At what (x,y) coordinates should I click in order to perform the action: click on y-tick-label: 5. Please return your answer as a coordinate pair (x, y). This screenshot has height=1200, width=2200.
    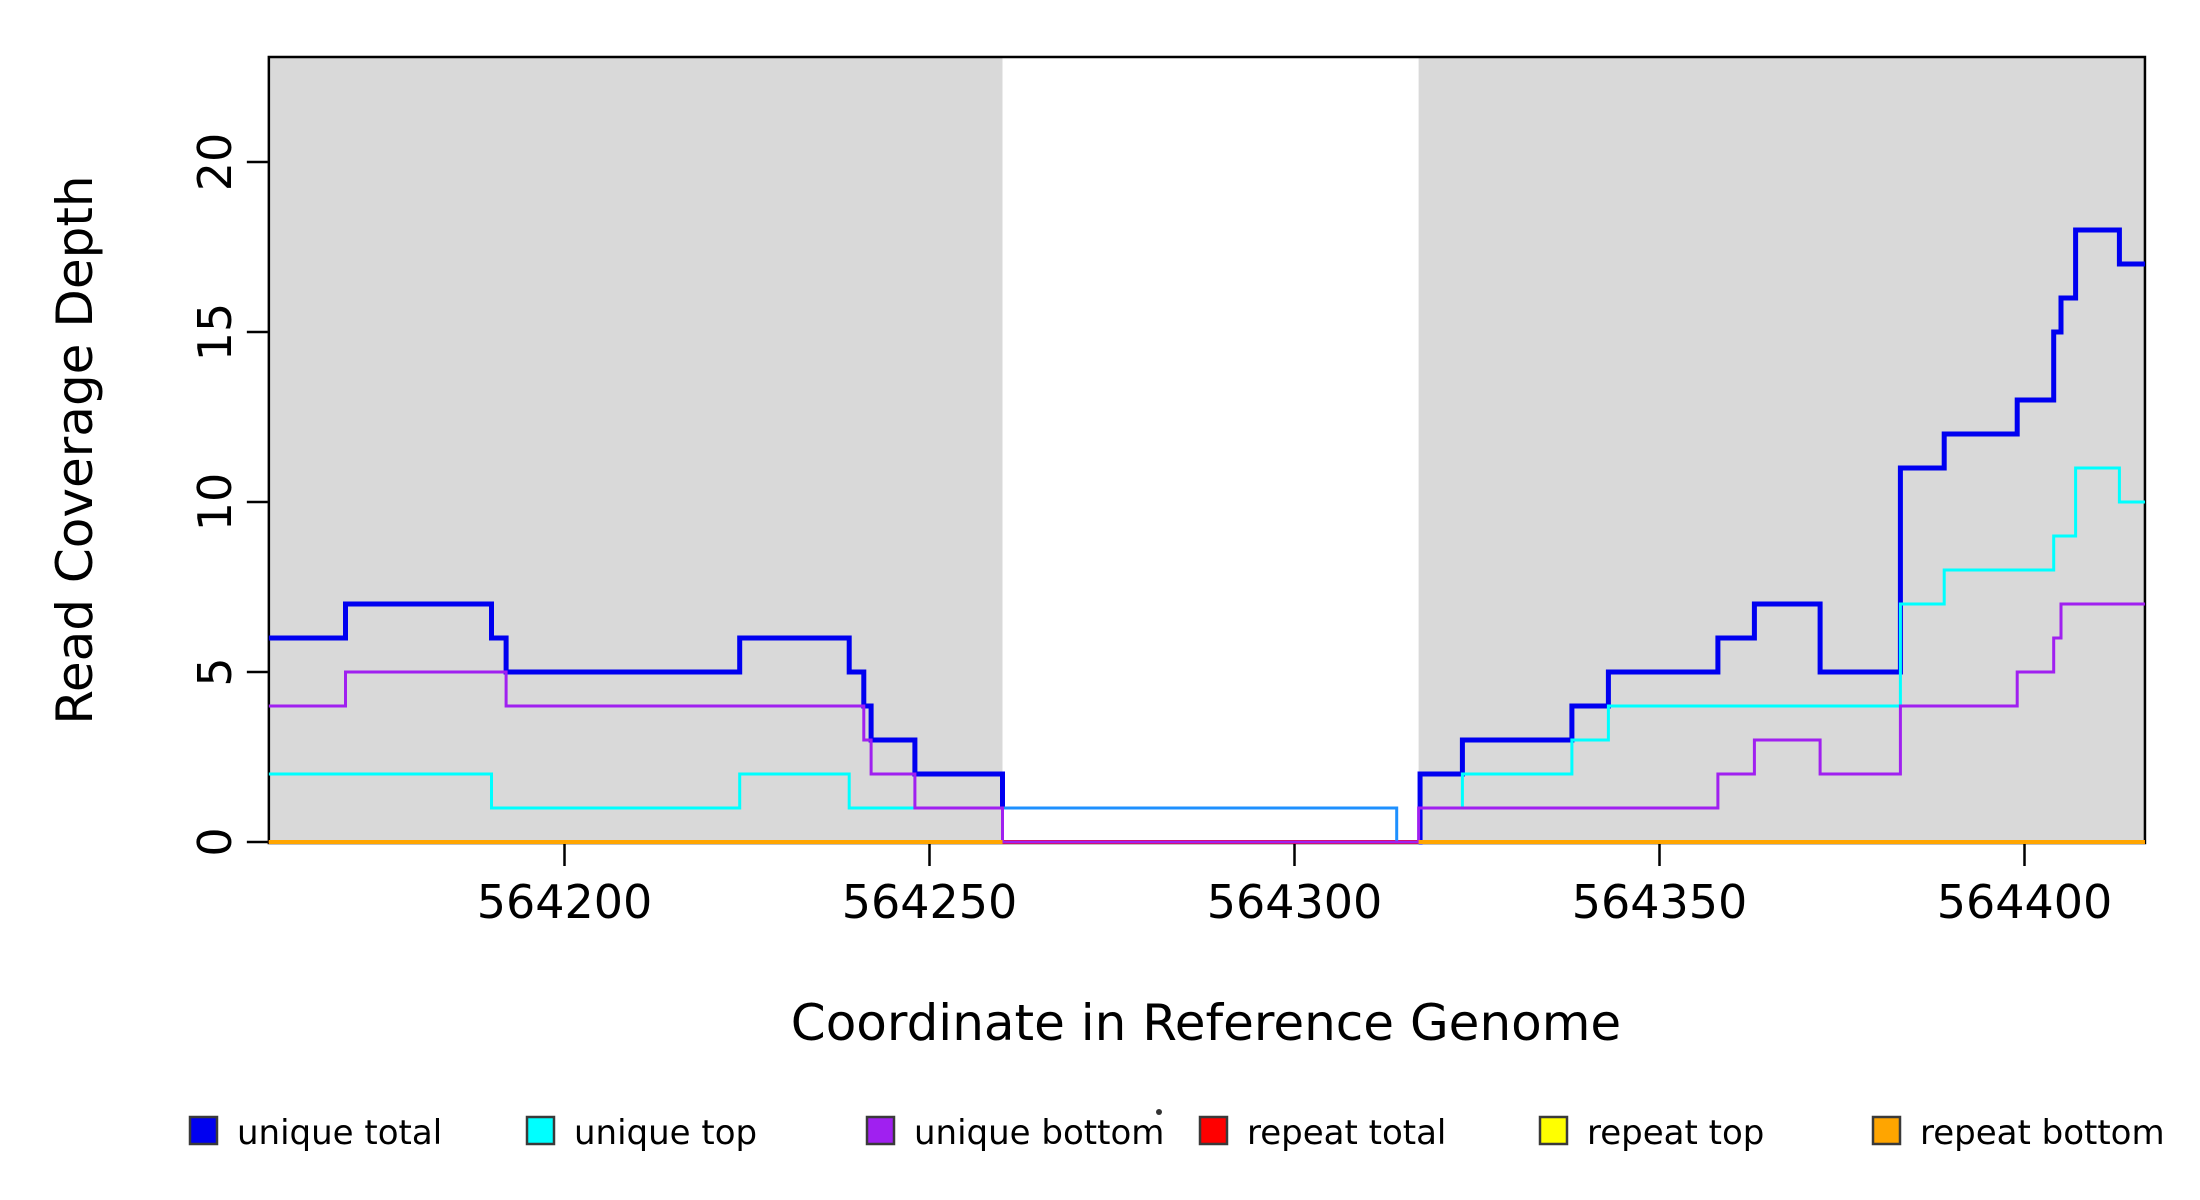
    Looking at the image, I should click on (215, 671).